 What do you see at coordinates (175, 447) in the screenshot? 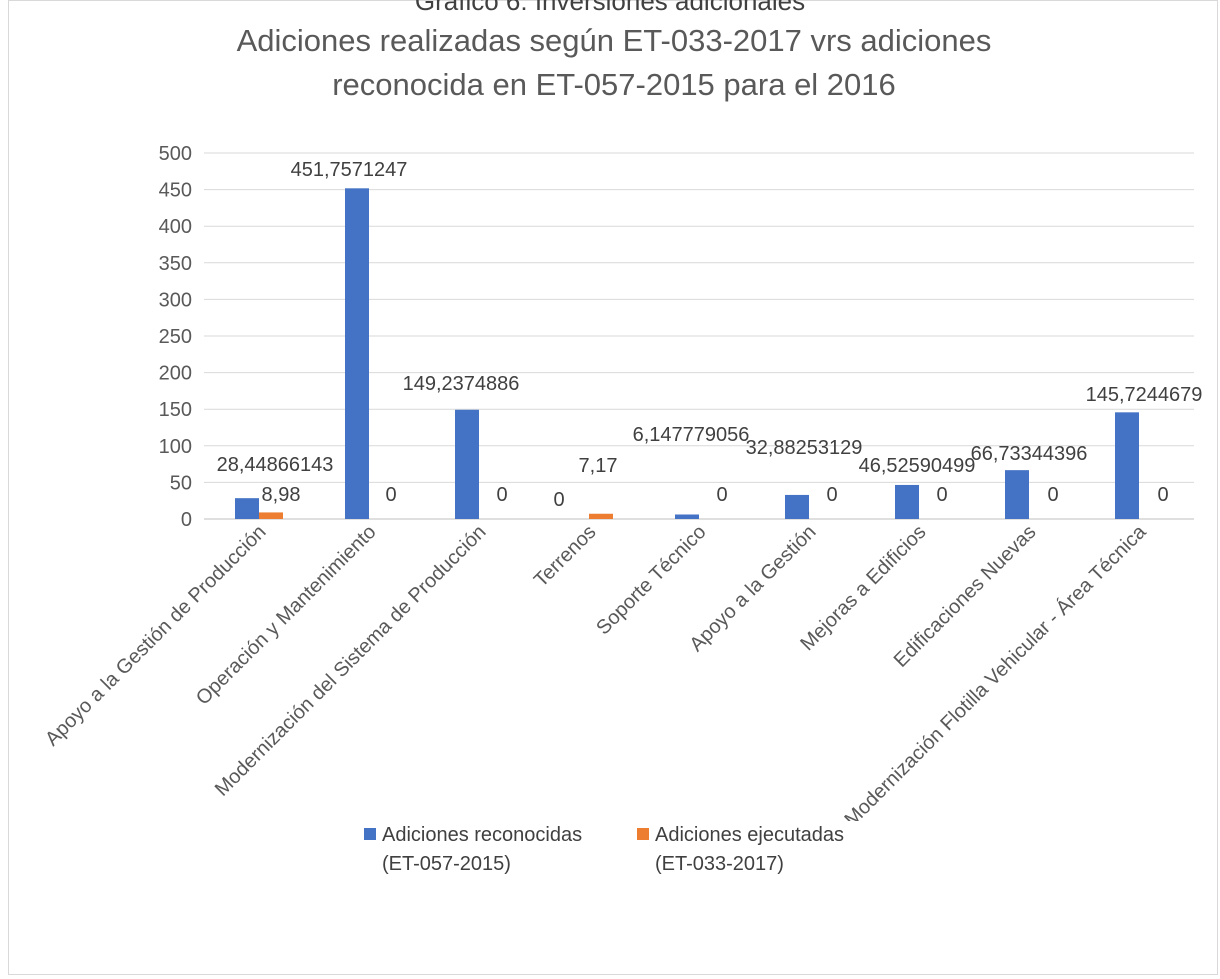
I see `y-tick-label-100: 100` at bounding box center [175, 447].